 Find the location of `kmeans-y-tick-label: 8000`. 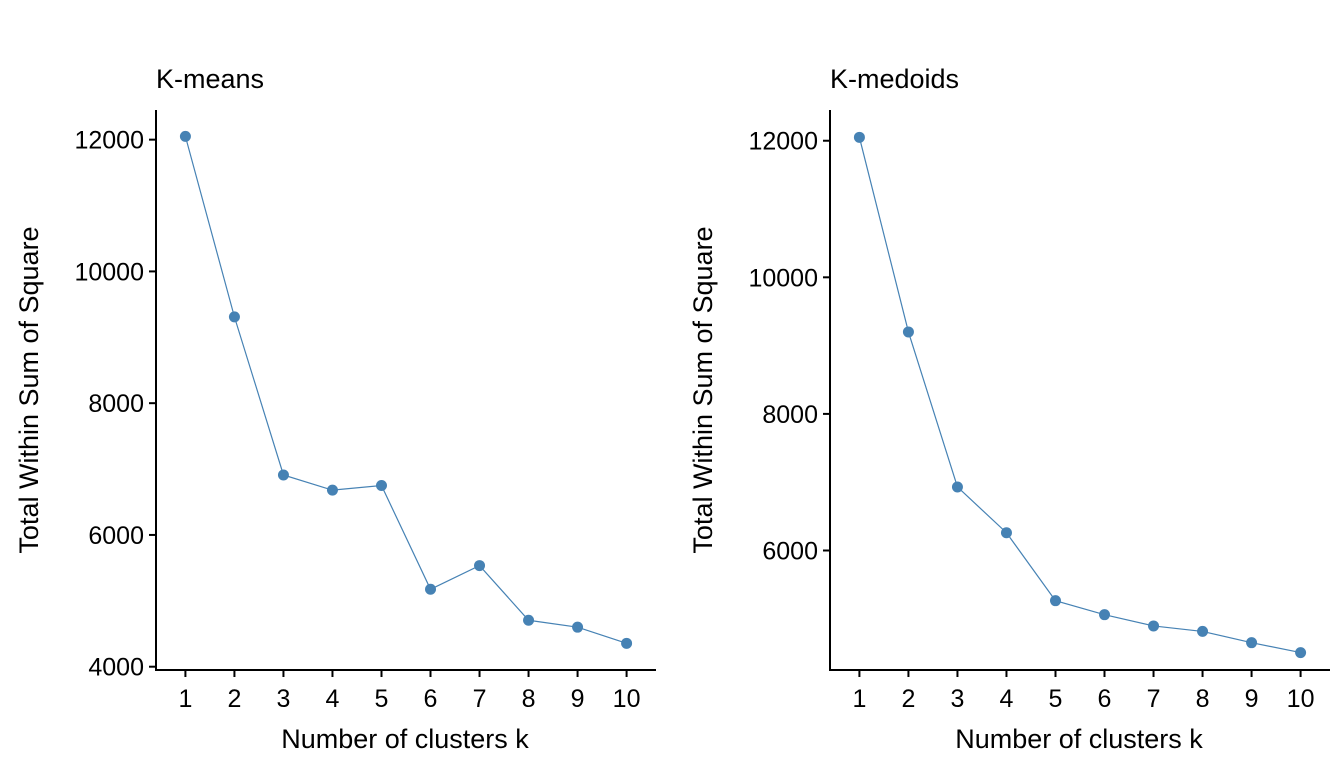

kmeans-y-tick-label: 8000 is located at coordinates (116, 404).